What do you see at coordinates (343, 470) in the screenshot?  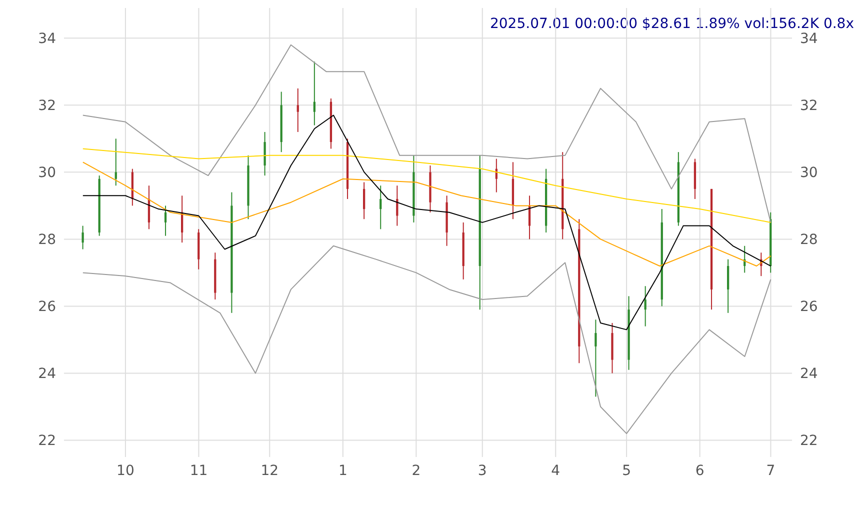 I see `x-tick-label: 1` at bounding box center [343, 470].